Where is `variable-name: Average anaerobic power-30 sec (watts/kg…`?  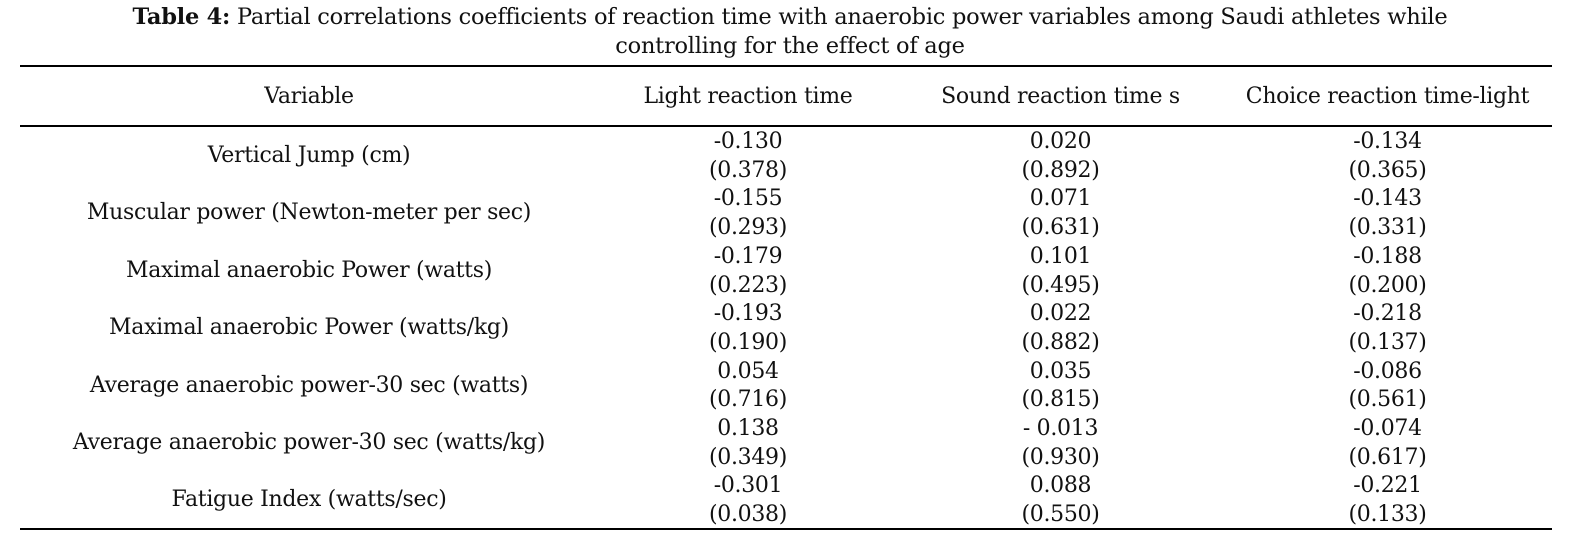 variable-name: Average anaerobic power-30 sec (watts/kg… is located at coordinates (309, 442).